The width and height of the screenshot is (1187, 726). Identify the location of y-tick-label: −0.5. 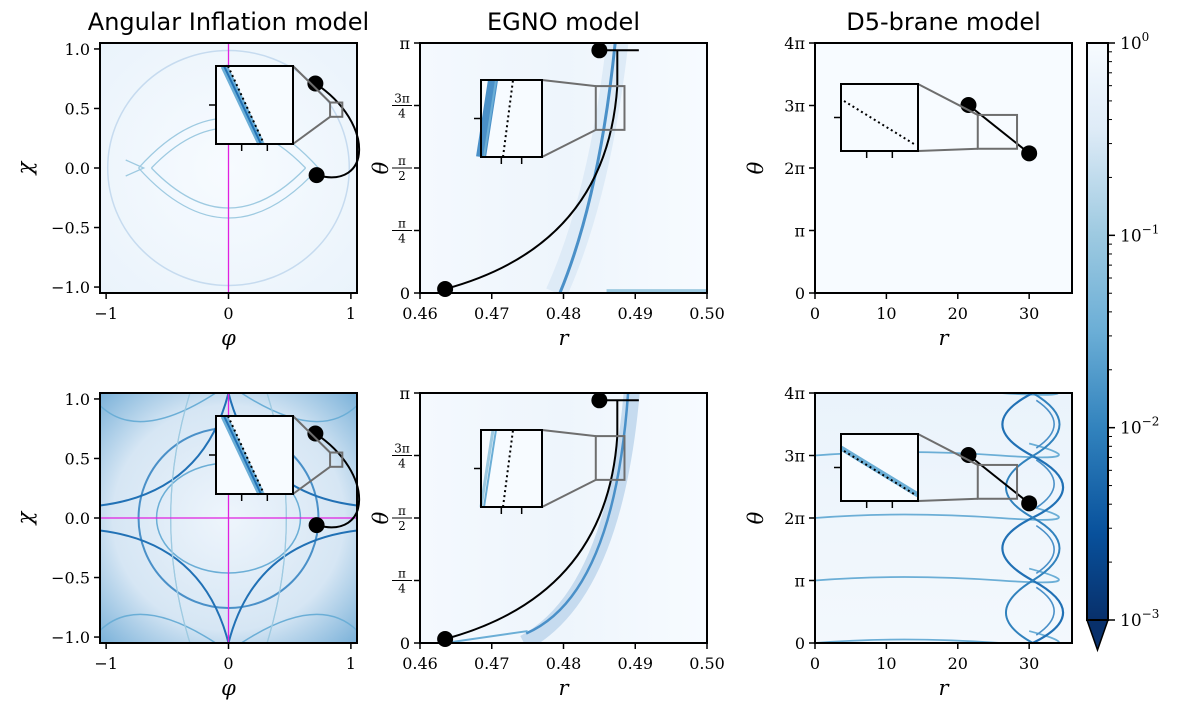
(70, 228).